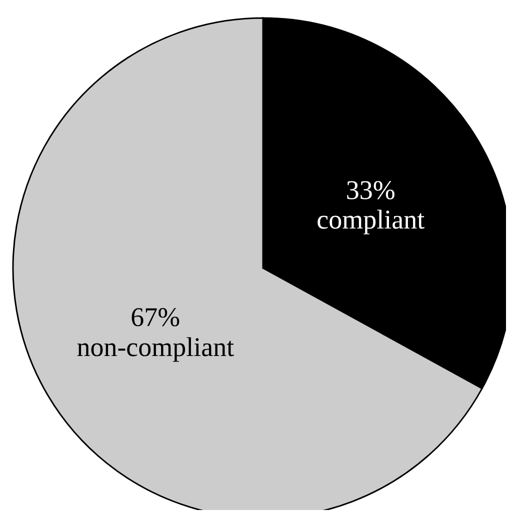 This screenshot has height=518, width=514. I want to click on data-label: 33%, so click(371, 189).